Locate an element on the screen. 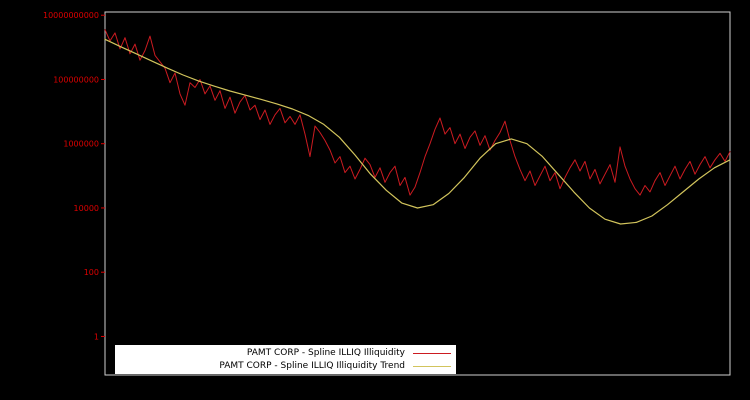  y-axis-tick-label: 10000000000 is located at coordinates (71, 15).